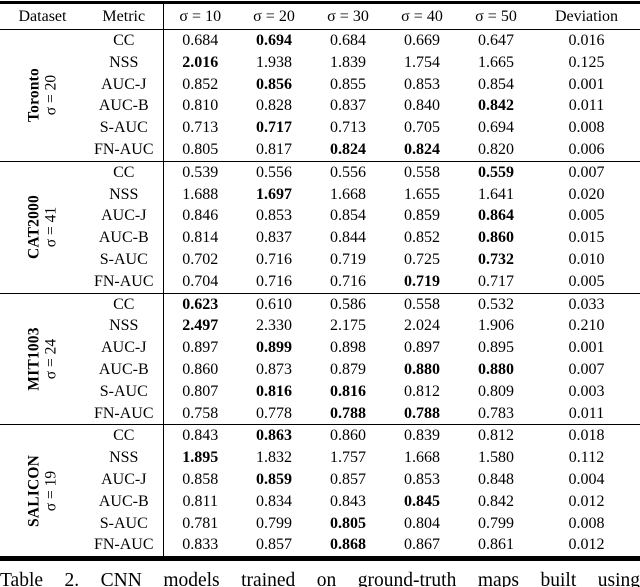 The image size is (640, 587). I want to click on value-cell: 0.898, so click(348, 348).